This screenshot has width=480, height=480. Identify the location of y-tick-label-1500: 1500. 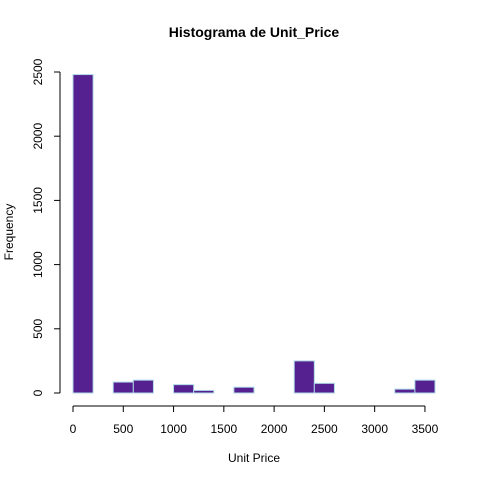
(38, 200).